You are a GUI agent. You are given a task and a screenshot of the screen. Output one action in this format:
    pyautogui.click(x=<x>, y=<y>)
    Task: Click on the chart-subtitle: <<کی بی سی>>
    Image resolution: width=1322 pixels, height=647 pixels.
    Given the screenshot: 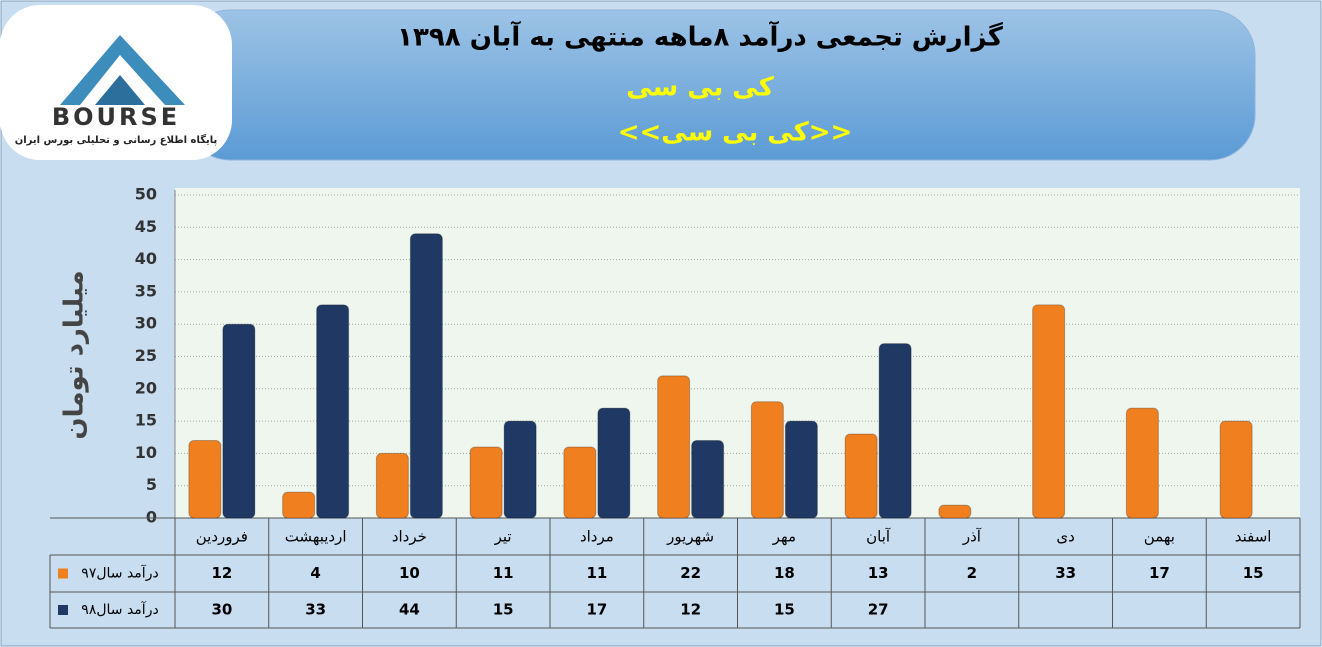 What is the action you would take?
    pyautogui.click(x=735, y=133)
    